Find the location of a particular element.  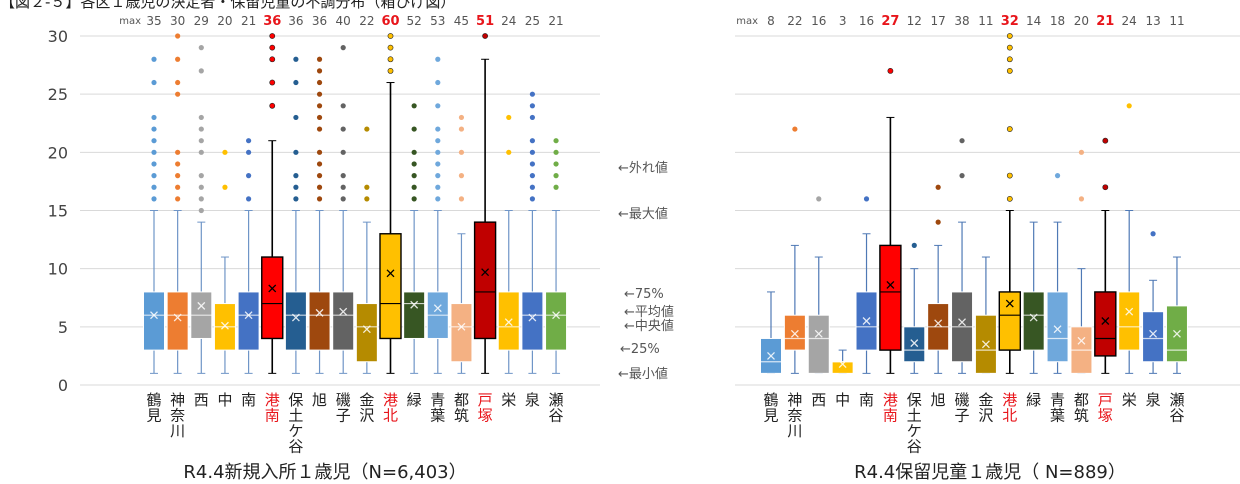

ward-label-char: 見 is located at coordinates (153, 416).